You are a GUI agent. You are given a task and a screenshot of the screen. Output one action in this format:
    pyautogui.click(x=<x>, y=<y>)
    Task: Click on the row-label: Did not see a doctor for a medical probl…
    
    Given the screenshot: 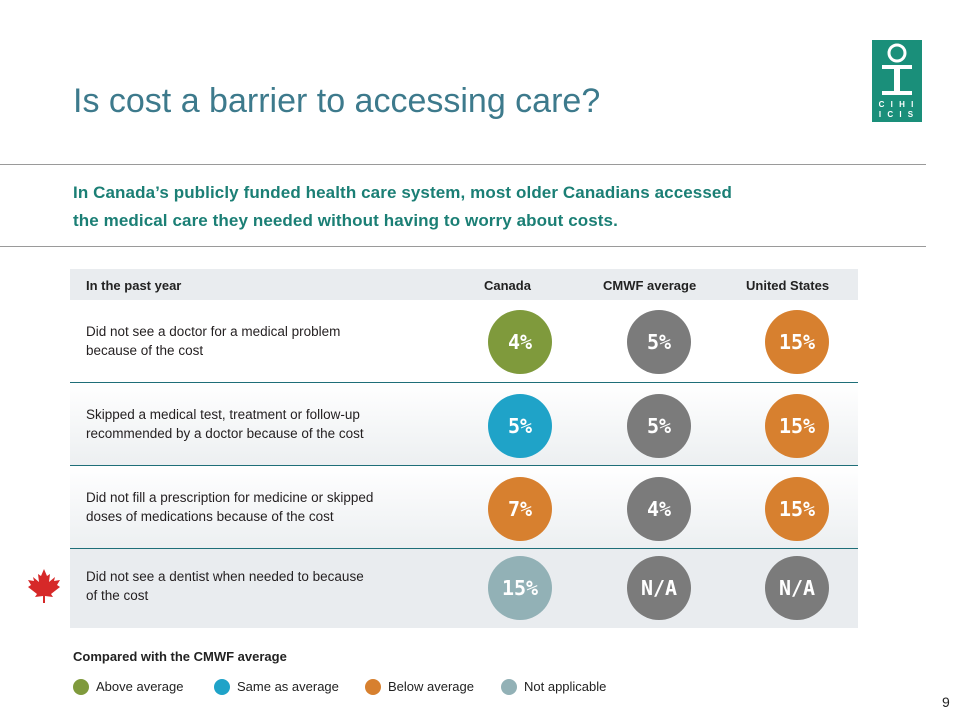 What is the action you would take?
    pyautogui.click(x=213, y=341)
    